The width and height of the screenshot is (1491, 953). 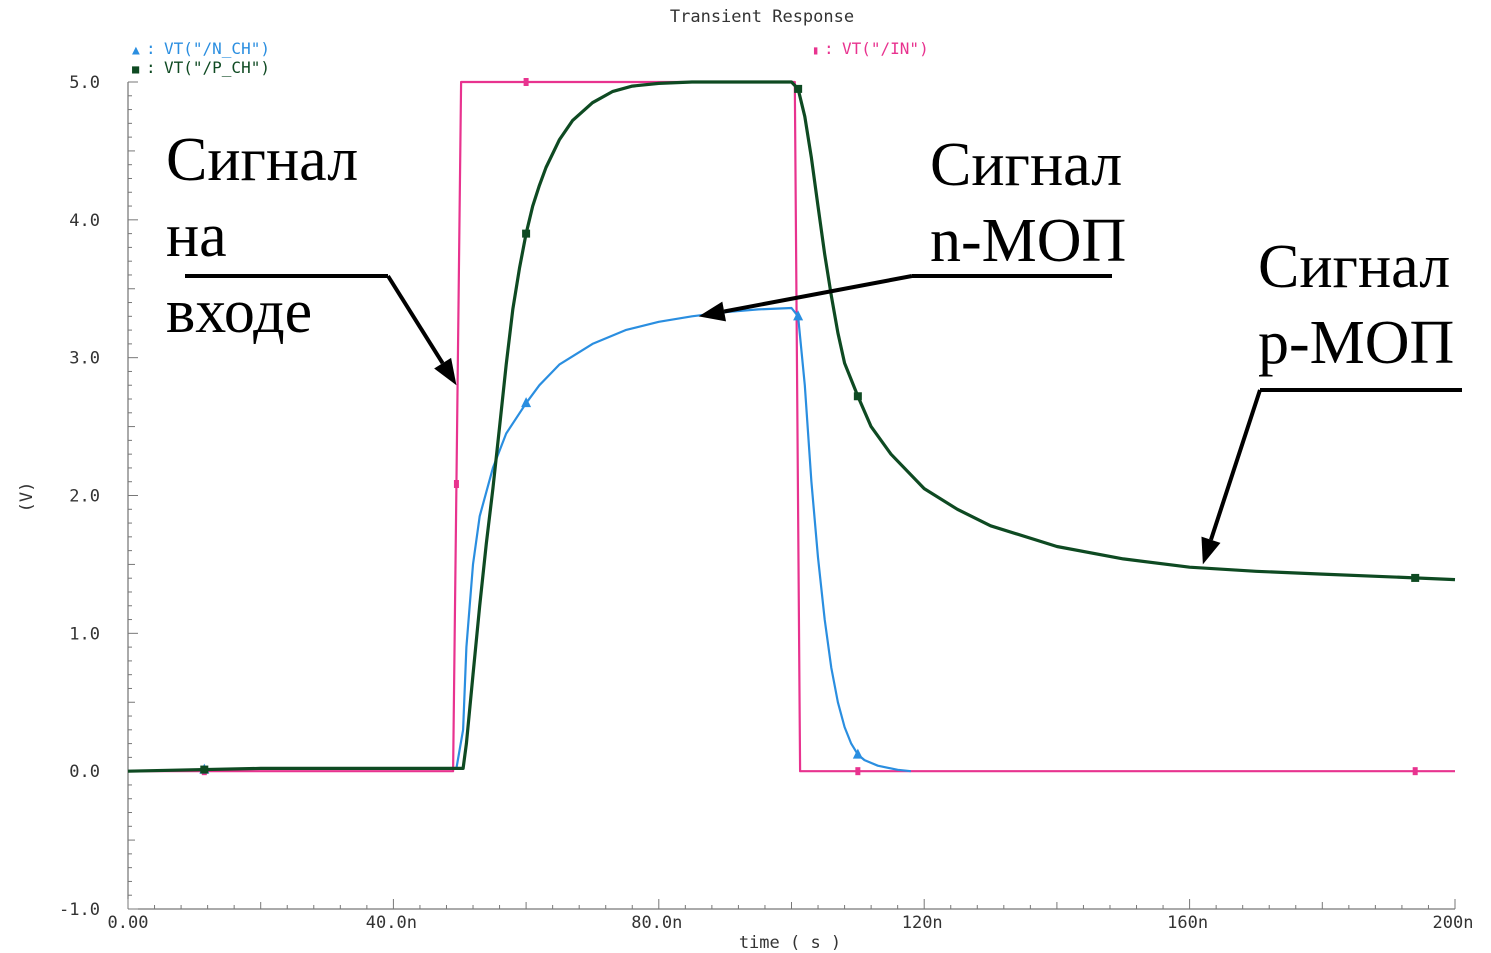 What do you see at coordinates (84, 221) in the screenshot?
I see `y-tick-label: 4.0` at bounding box center [84, 221].